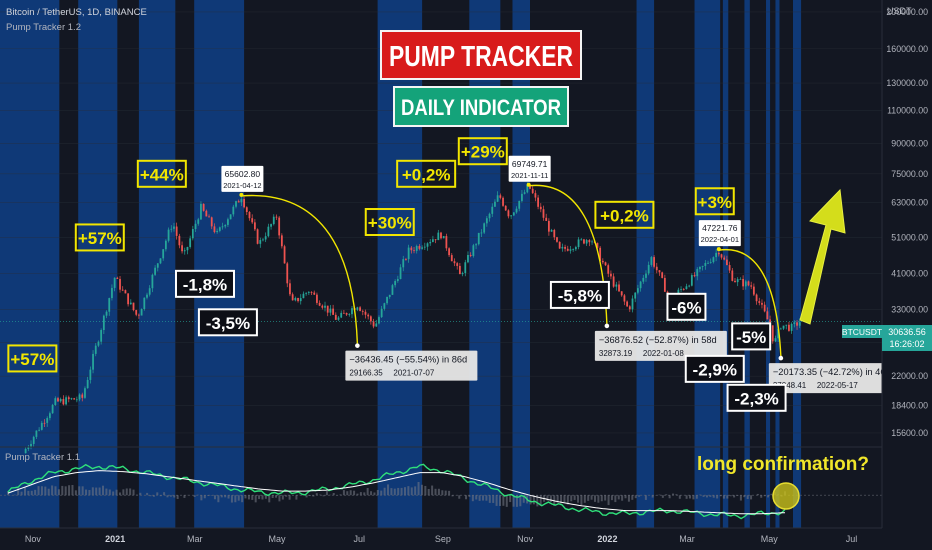 The image size is (932, 550). What do you see at coordinates (718, 249) in the screenshot?
I see `peak-dot` at bounding box center [718, 249].